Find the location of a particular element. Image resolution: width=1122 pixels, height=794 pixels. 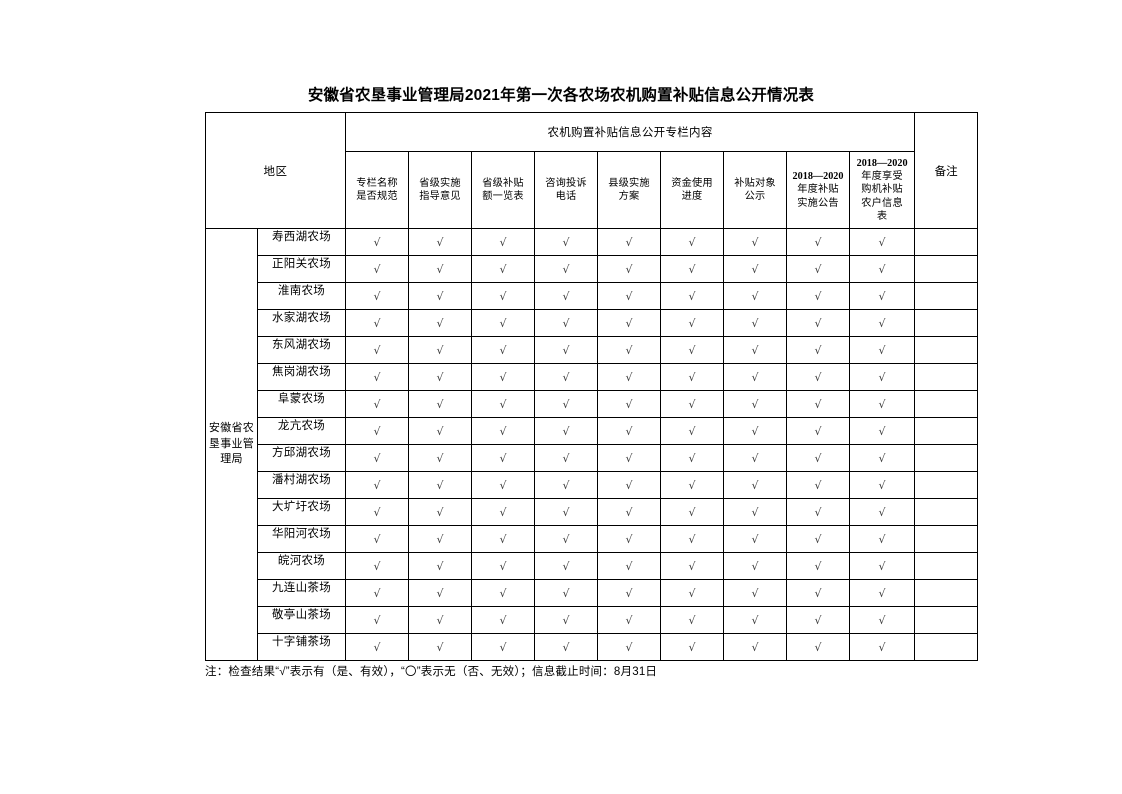

header-column-4: 咨询投诉 电话 is located at coordinates (566, 190).